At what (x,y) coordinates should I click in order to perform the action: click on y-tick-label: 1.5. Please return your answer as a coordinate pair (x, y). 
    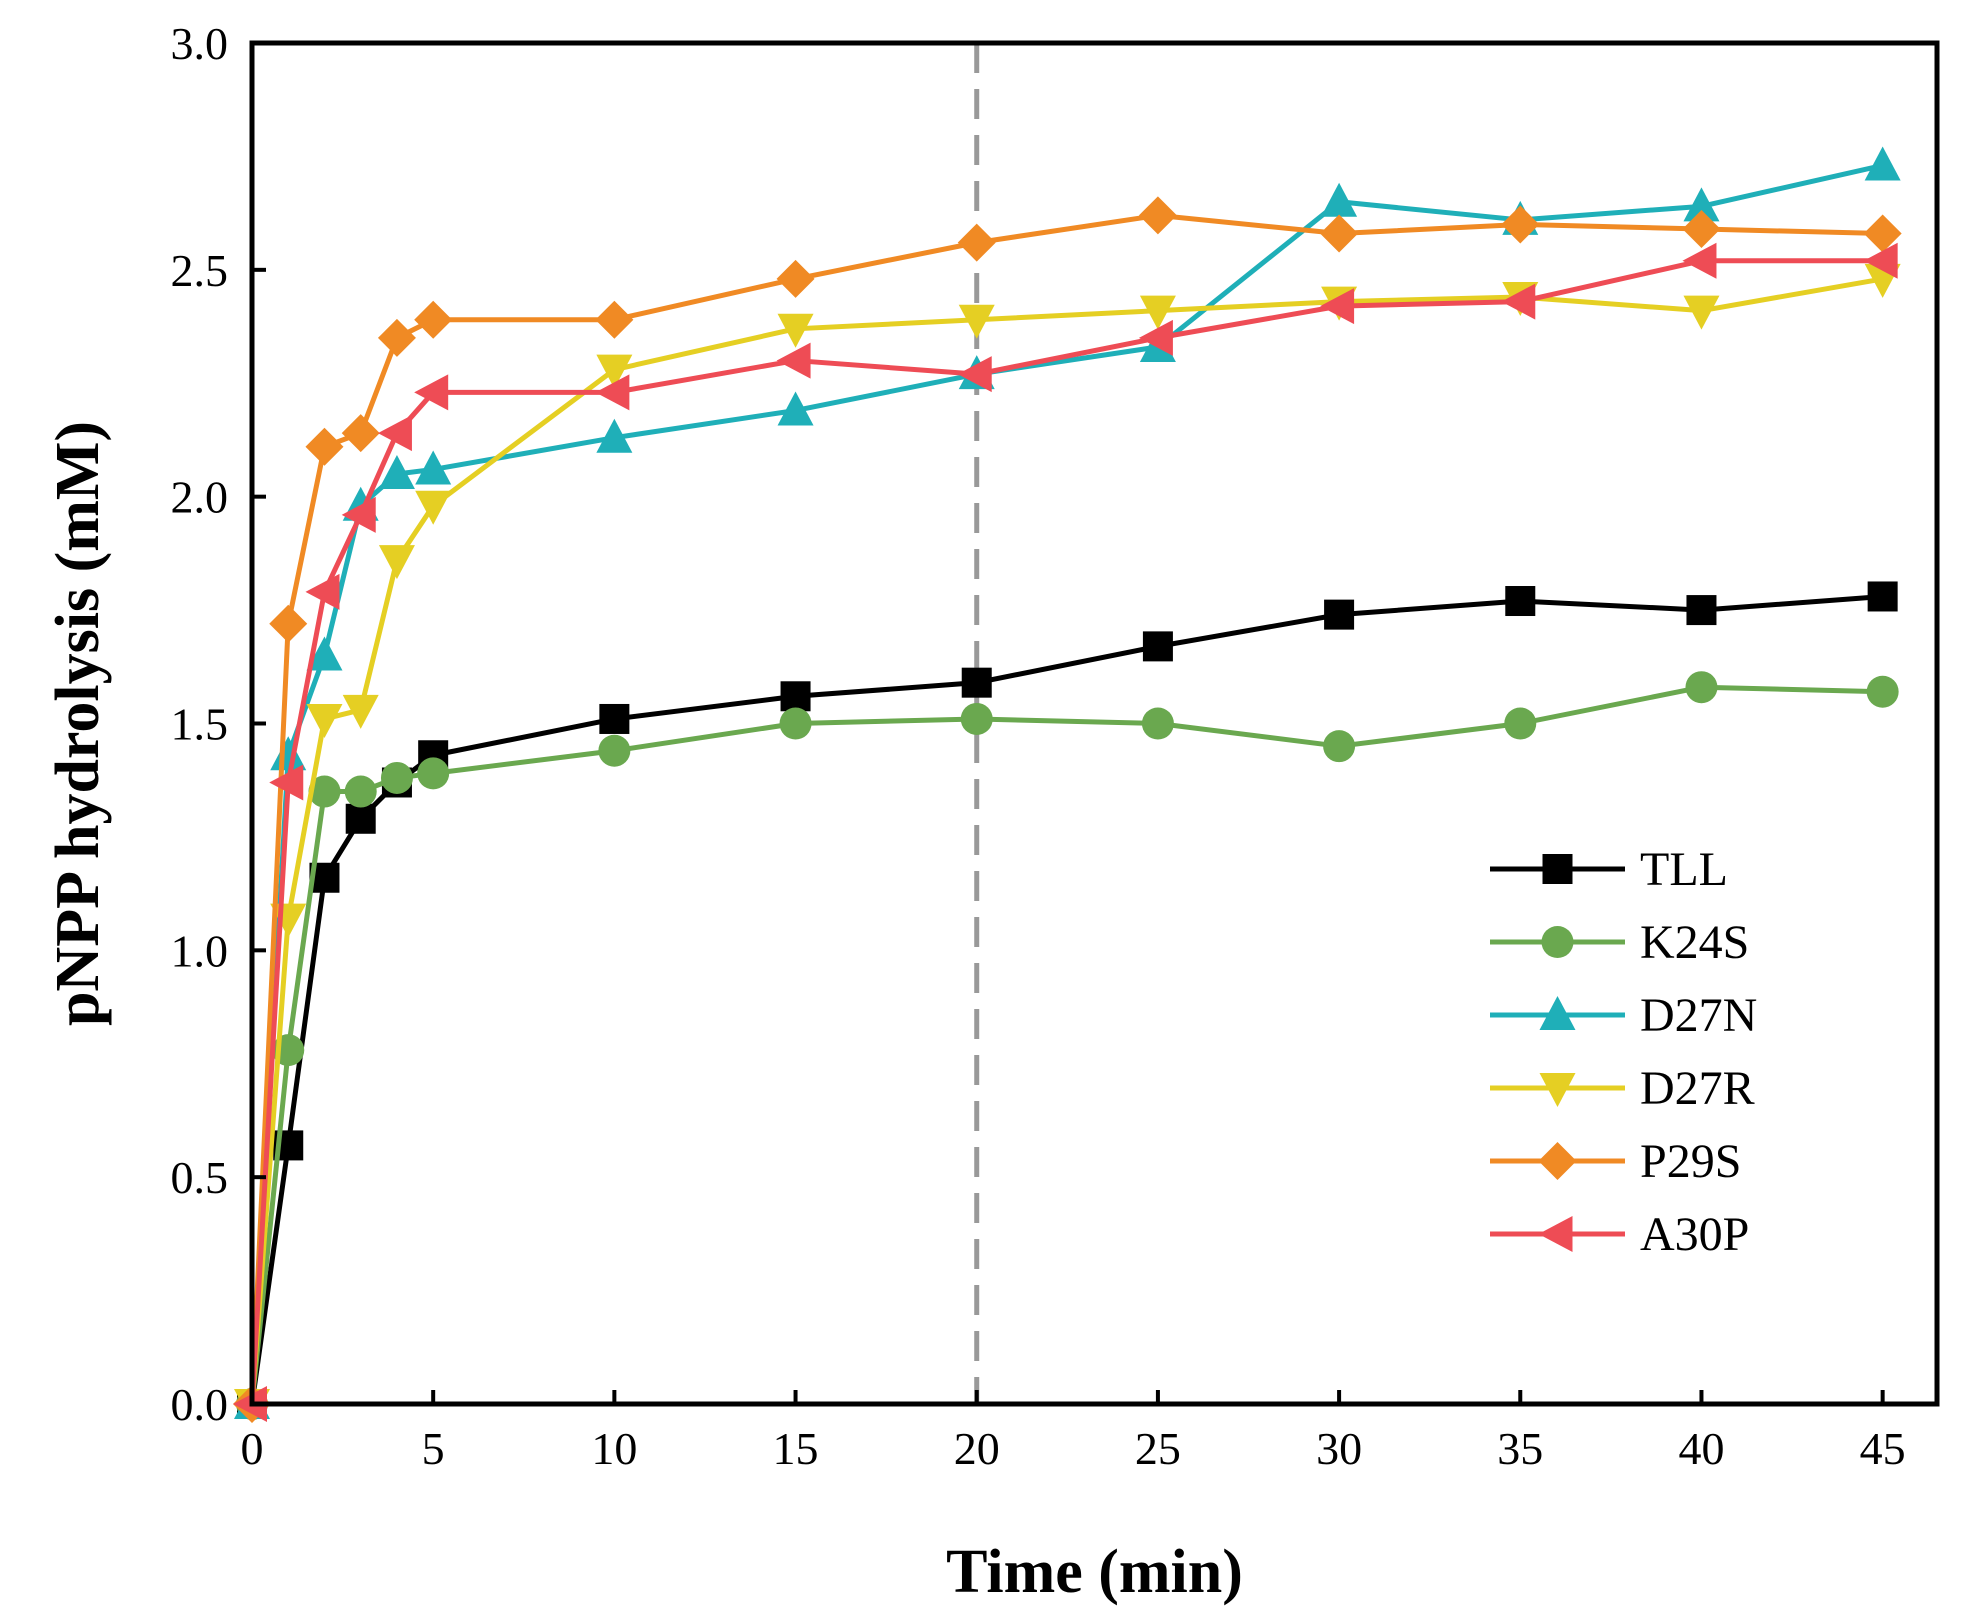
    Looking at the image, I should click on (200, 724).